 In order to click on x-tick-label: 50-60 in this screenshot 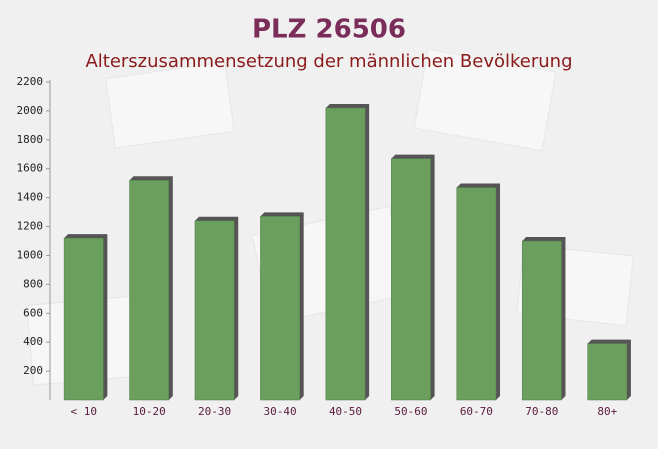, I will do `click(410, 411)`.